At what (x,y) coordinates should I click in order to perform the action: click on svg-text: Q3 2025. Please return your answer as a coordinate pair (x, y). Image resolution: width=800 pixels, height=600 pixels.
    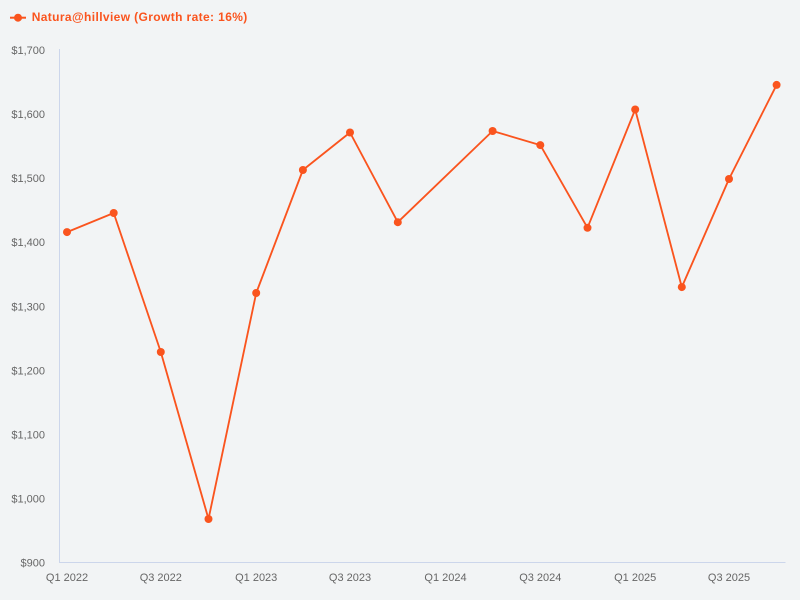
    Looking at the image, I should click on (729, 578).